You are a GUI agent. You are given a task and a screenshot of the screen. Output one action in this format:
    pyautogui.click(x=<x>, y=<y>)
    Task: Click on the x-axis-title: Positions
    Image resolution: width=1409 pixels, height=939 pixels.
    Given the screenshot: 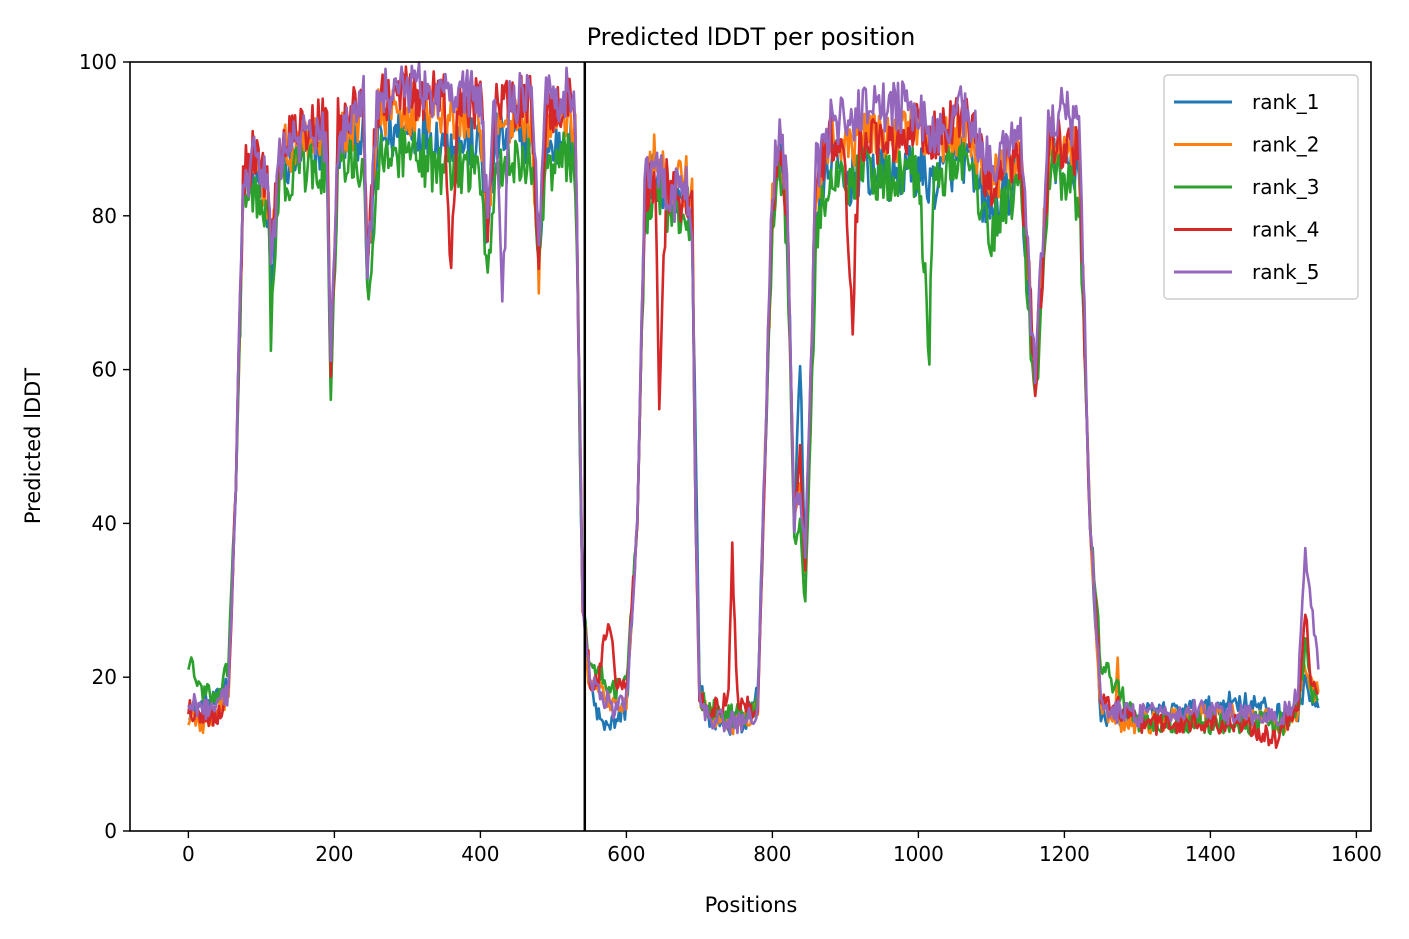 What is the action you would take?
    pyautogui.click(x=751, y=905)
    